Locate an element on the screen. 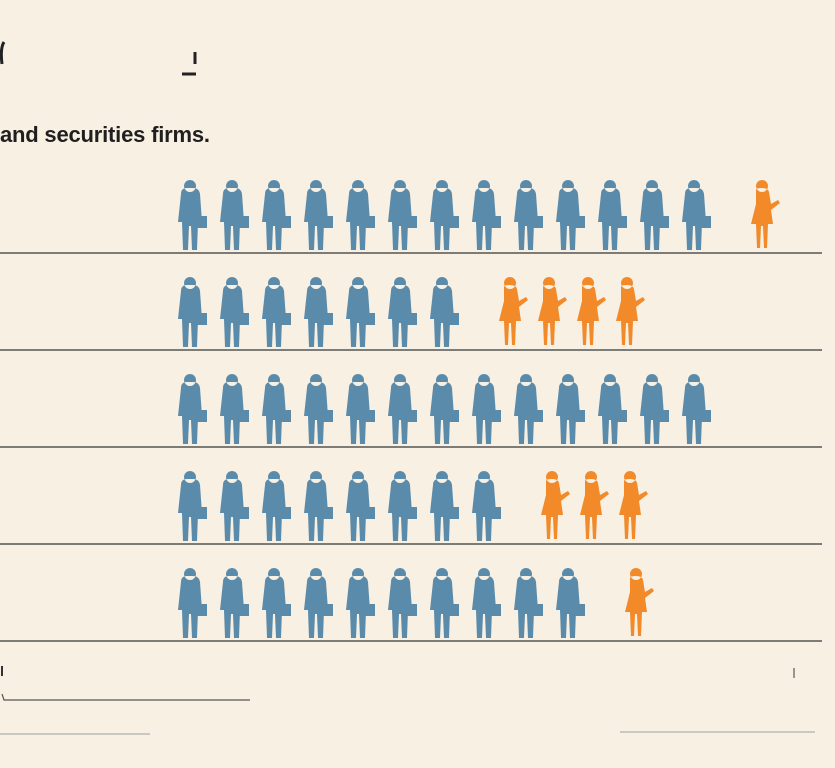  chart-subtitle: and securities firms. is located at coordinates (105, 134).